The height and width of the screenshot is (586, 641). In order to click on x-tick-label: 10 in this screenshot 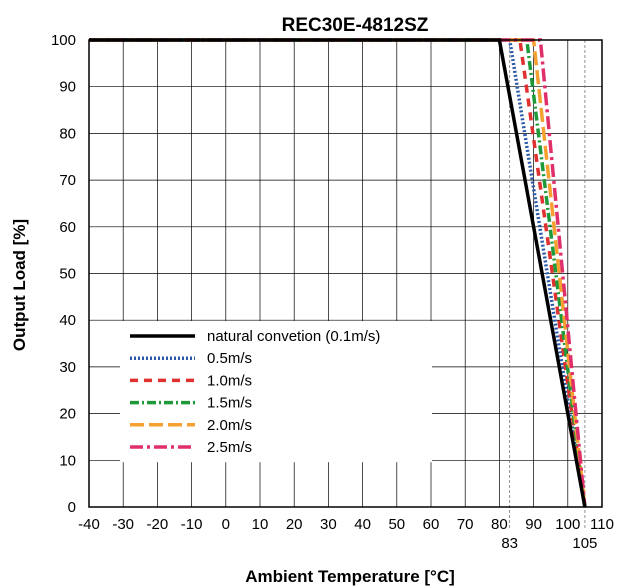, I will do `click(260, 524)`.